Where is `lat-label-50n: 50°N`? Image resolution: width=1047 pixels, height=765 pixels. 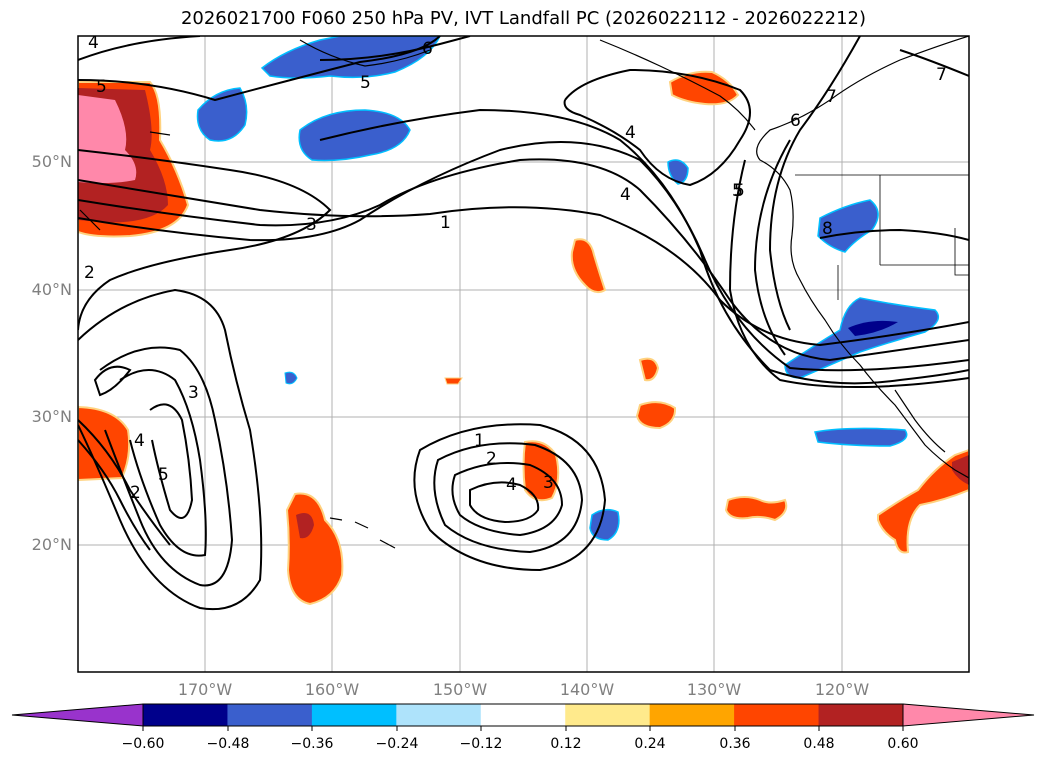 lat-label-50n: 50°N is located at coordinates (51, 161).